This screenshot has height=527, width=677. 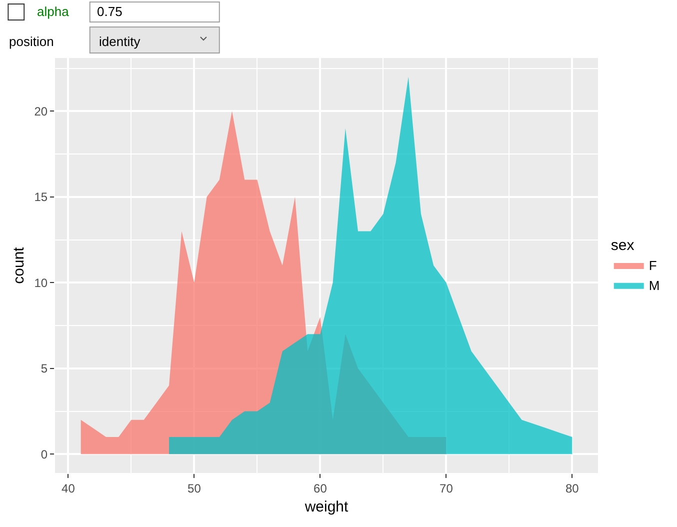 I want to click on x-tick-label: 60, so click(x=321, y=488).